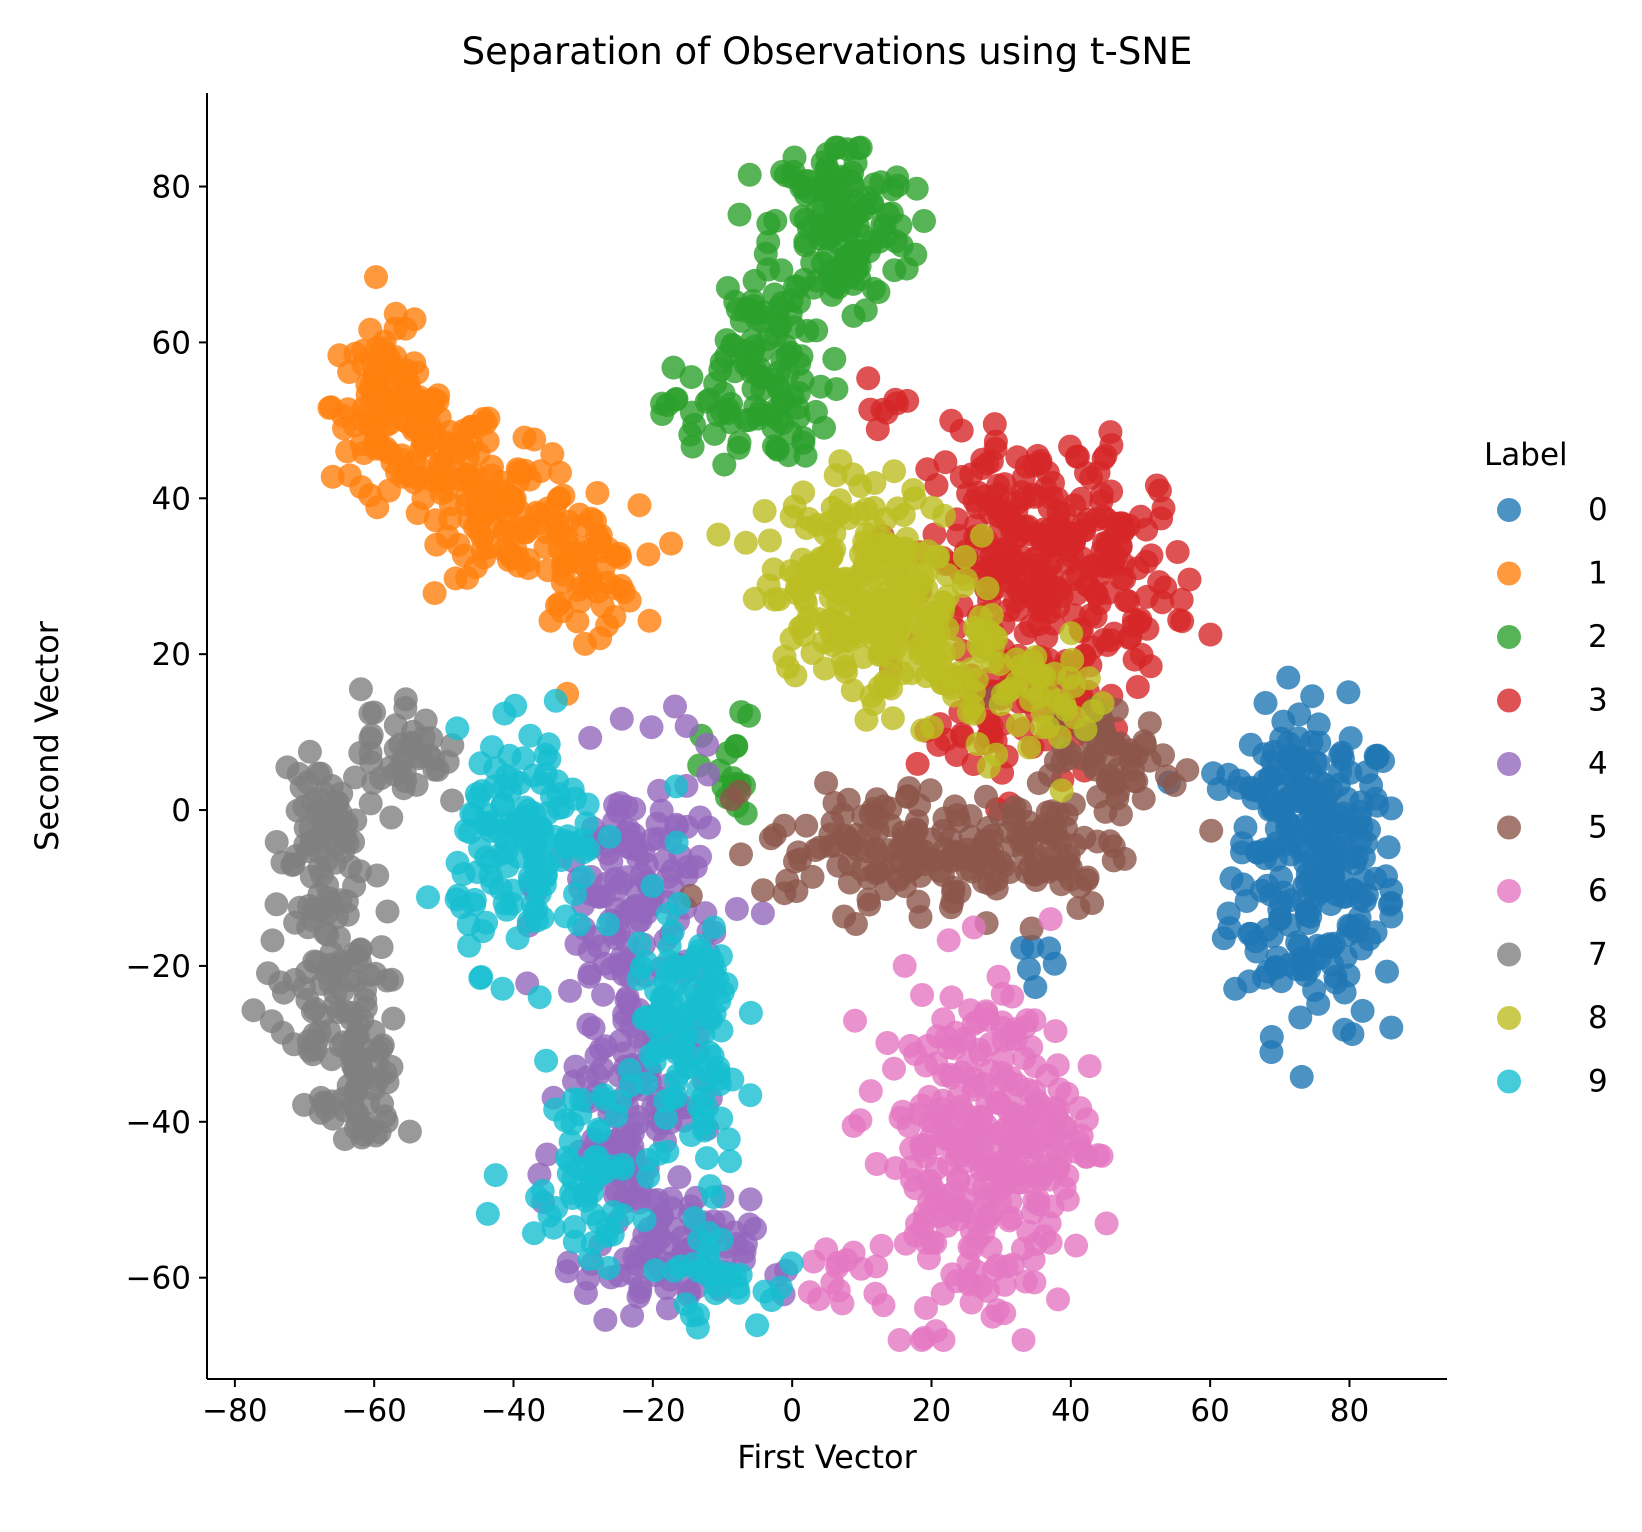 This screenshot has width=1642, height=1532. I want to click on y-tick-label: 0, so click(181, 811).